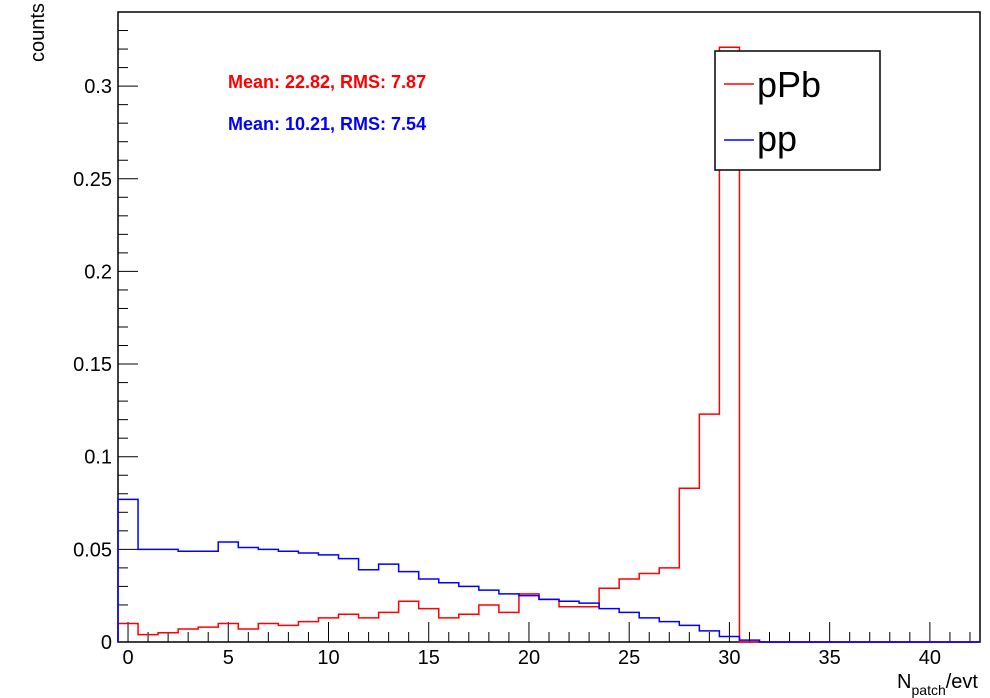  I want to click on y-tick-label: 0, so click(106, 643).